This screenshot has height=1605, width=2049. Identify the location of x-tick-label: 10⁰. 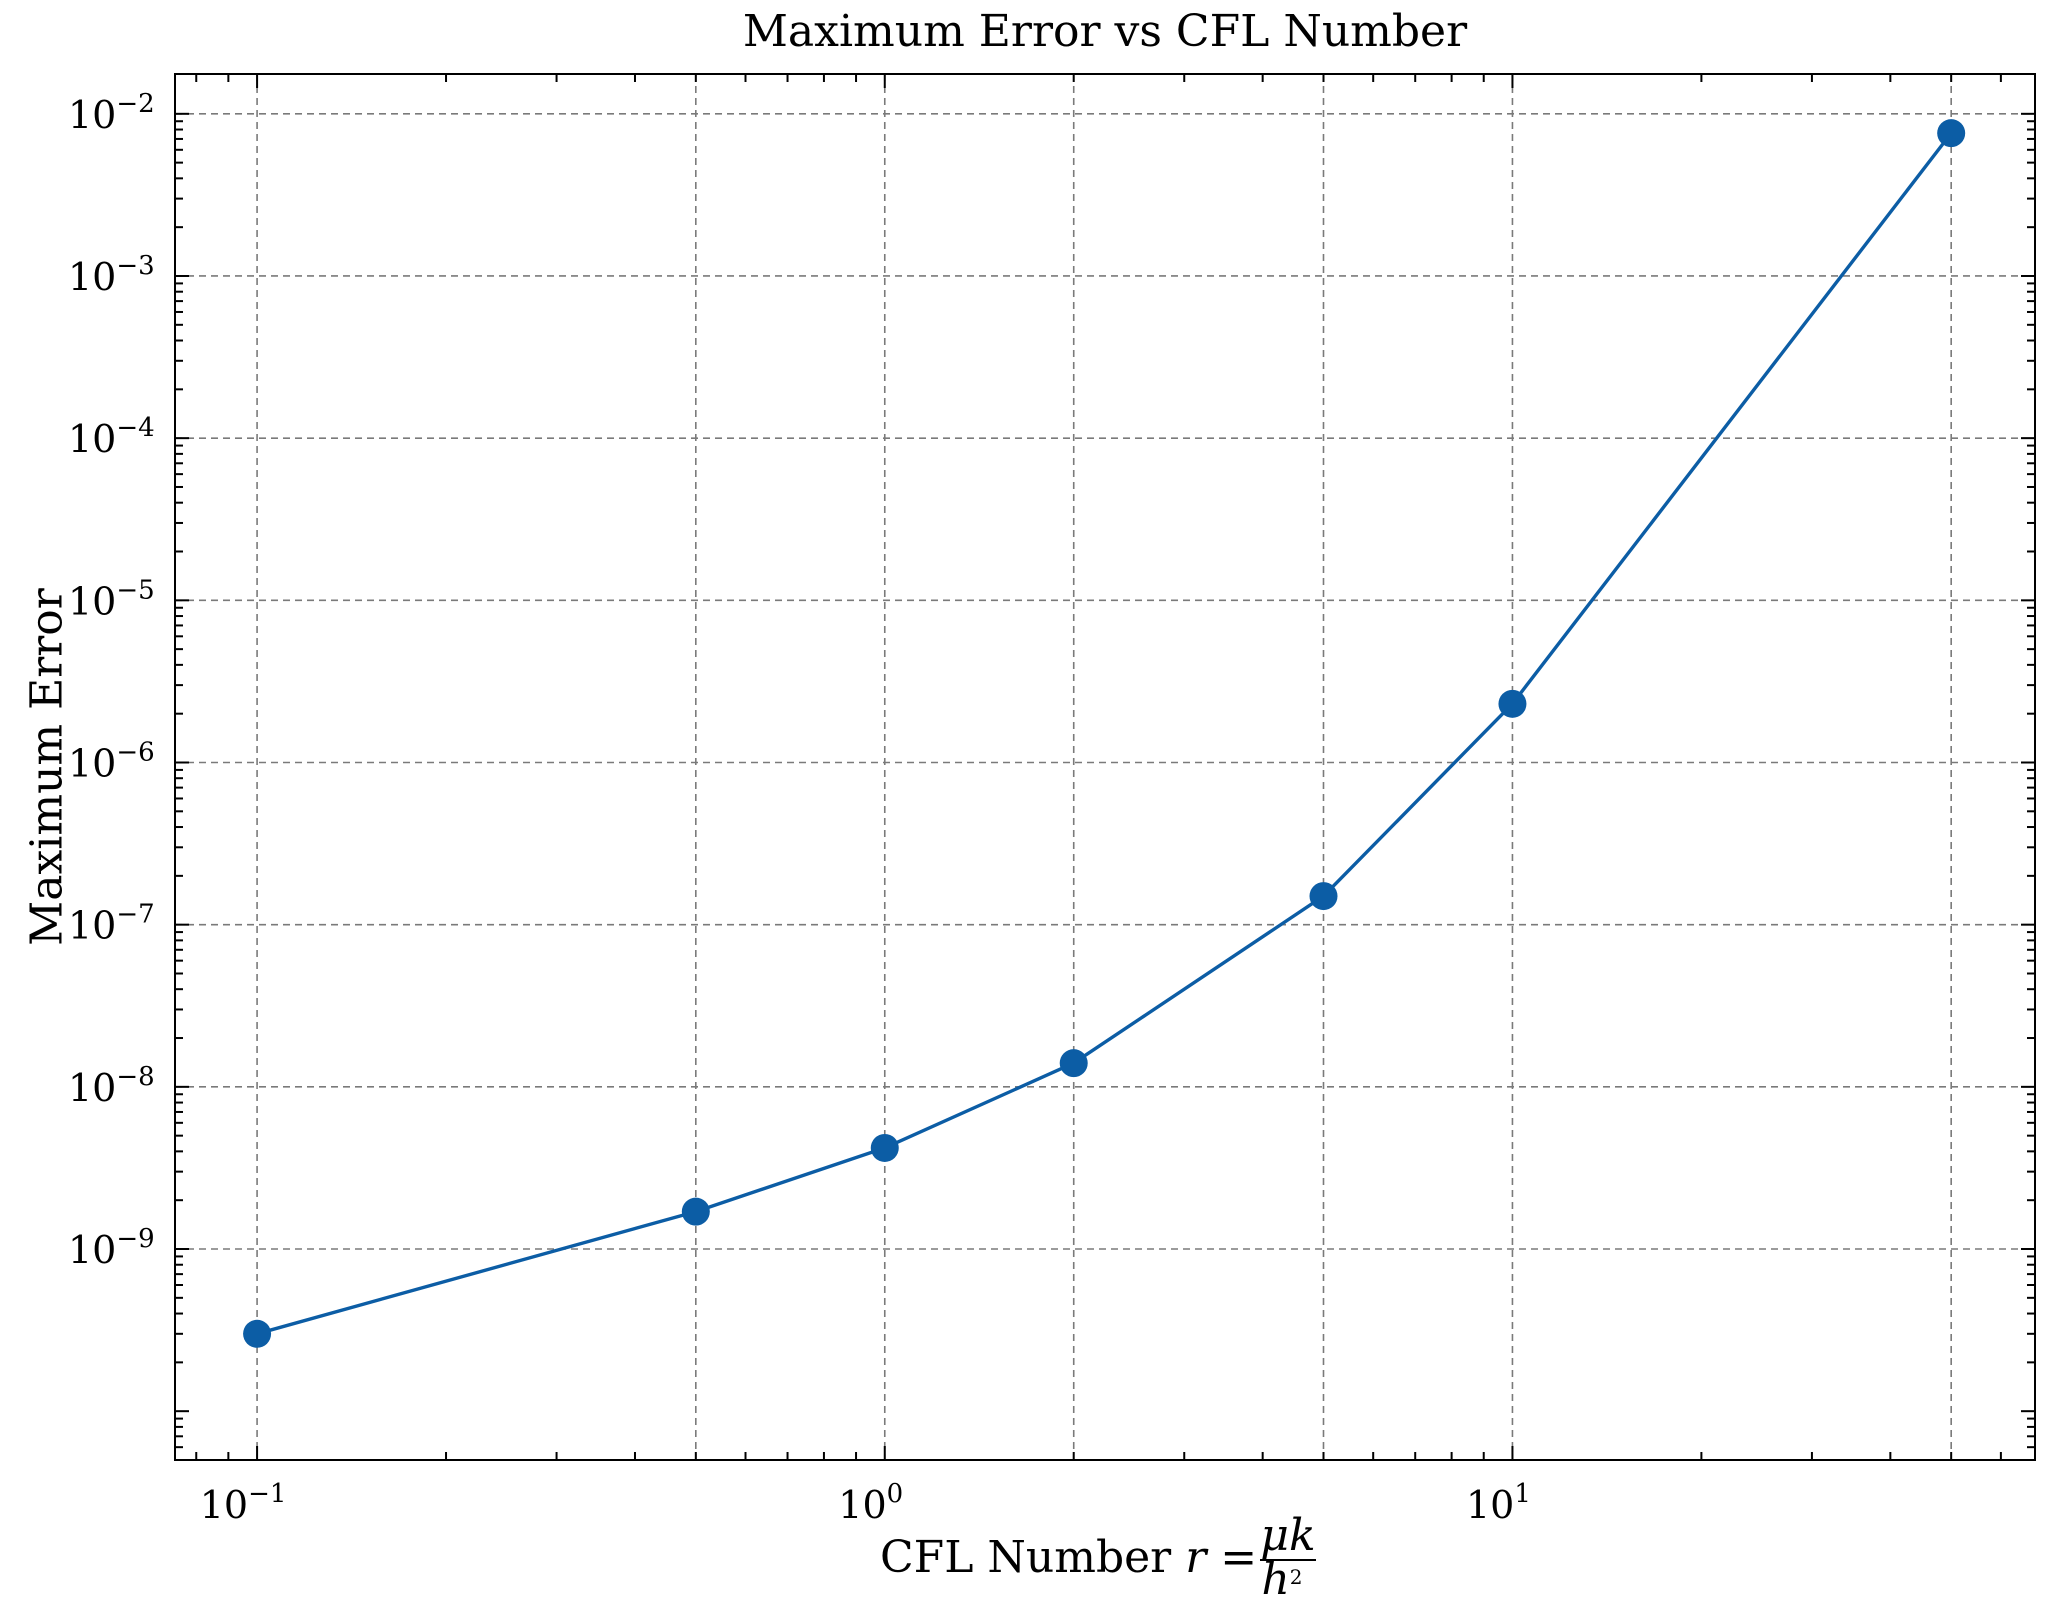
(870, 1503).